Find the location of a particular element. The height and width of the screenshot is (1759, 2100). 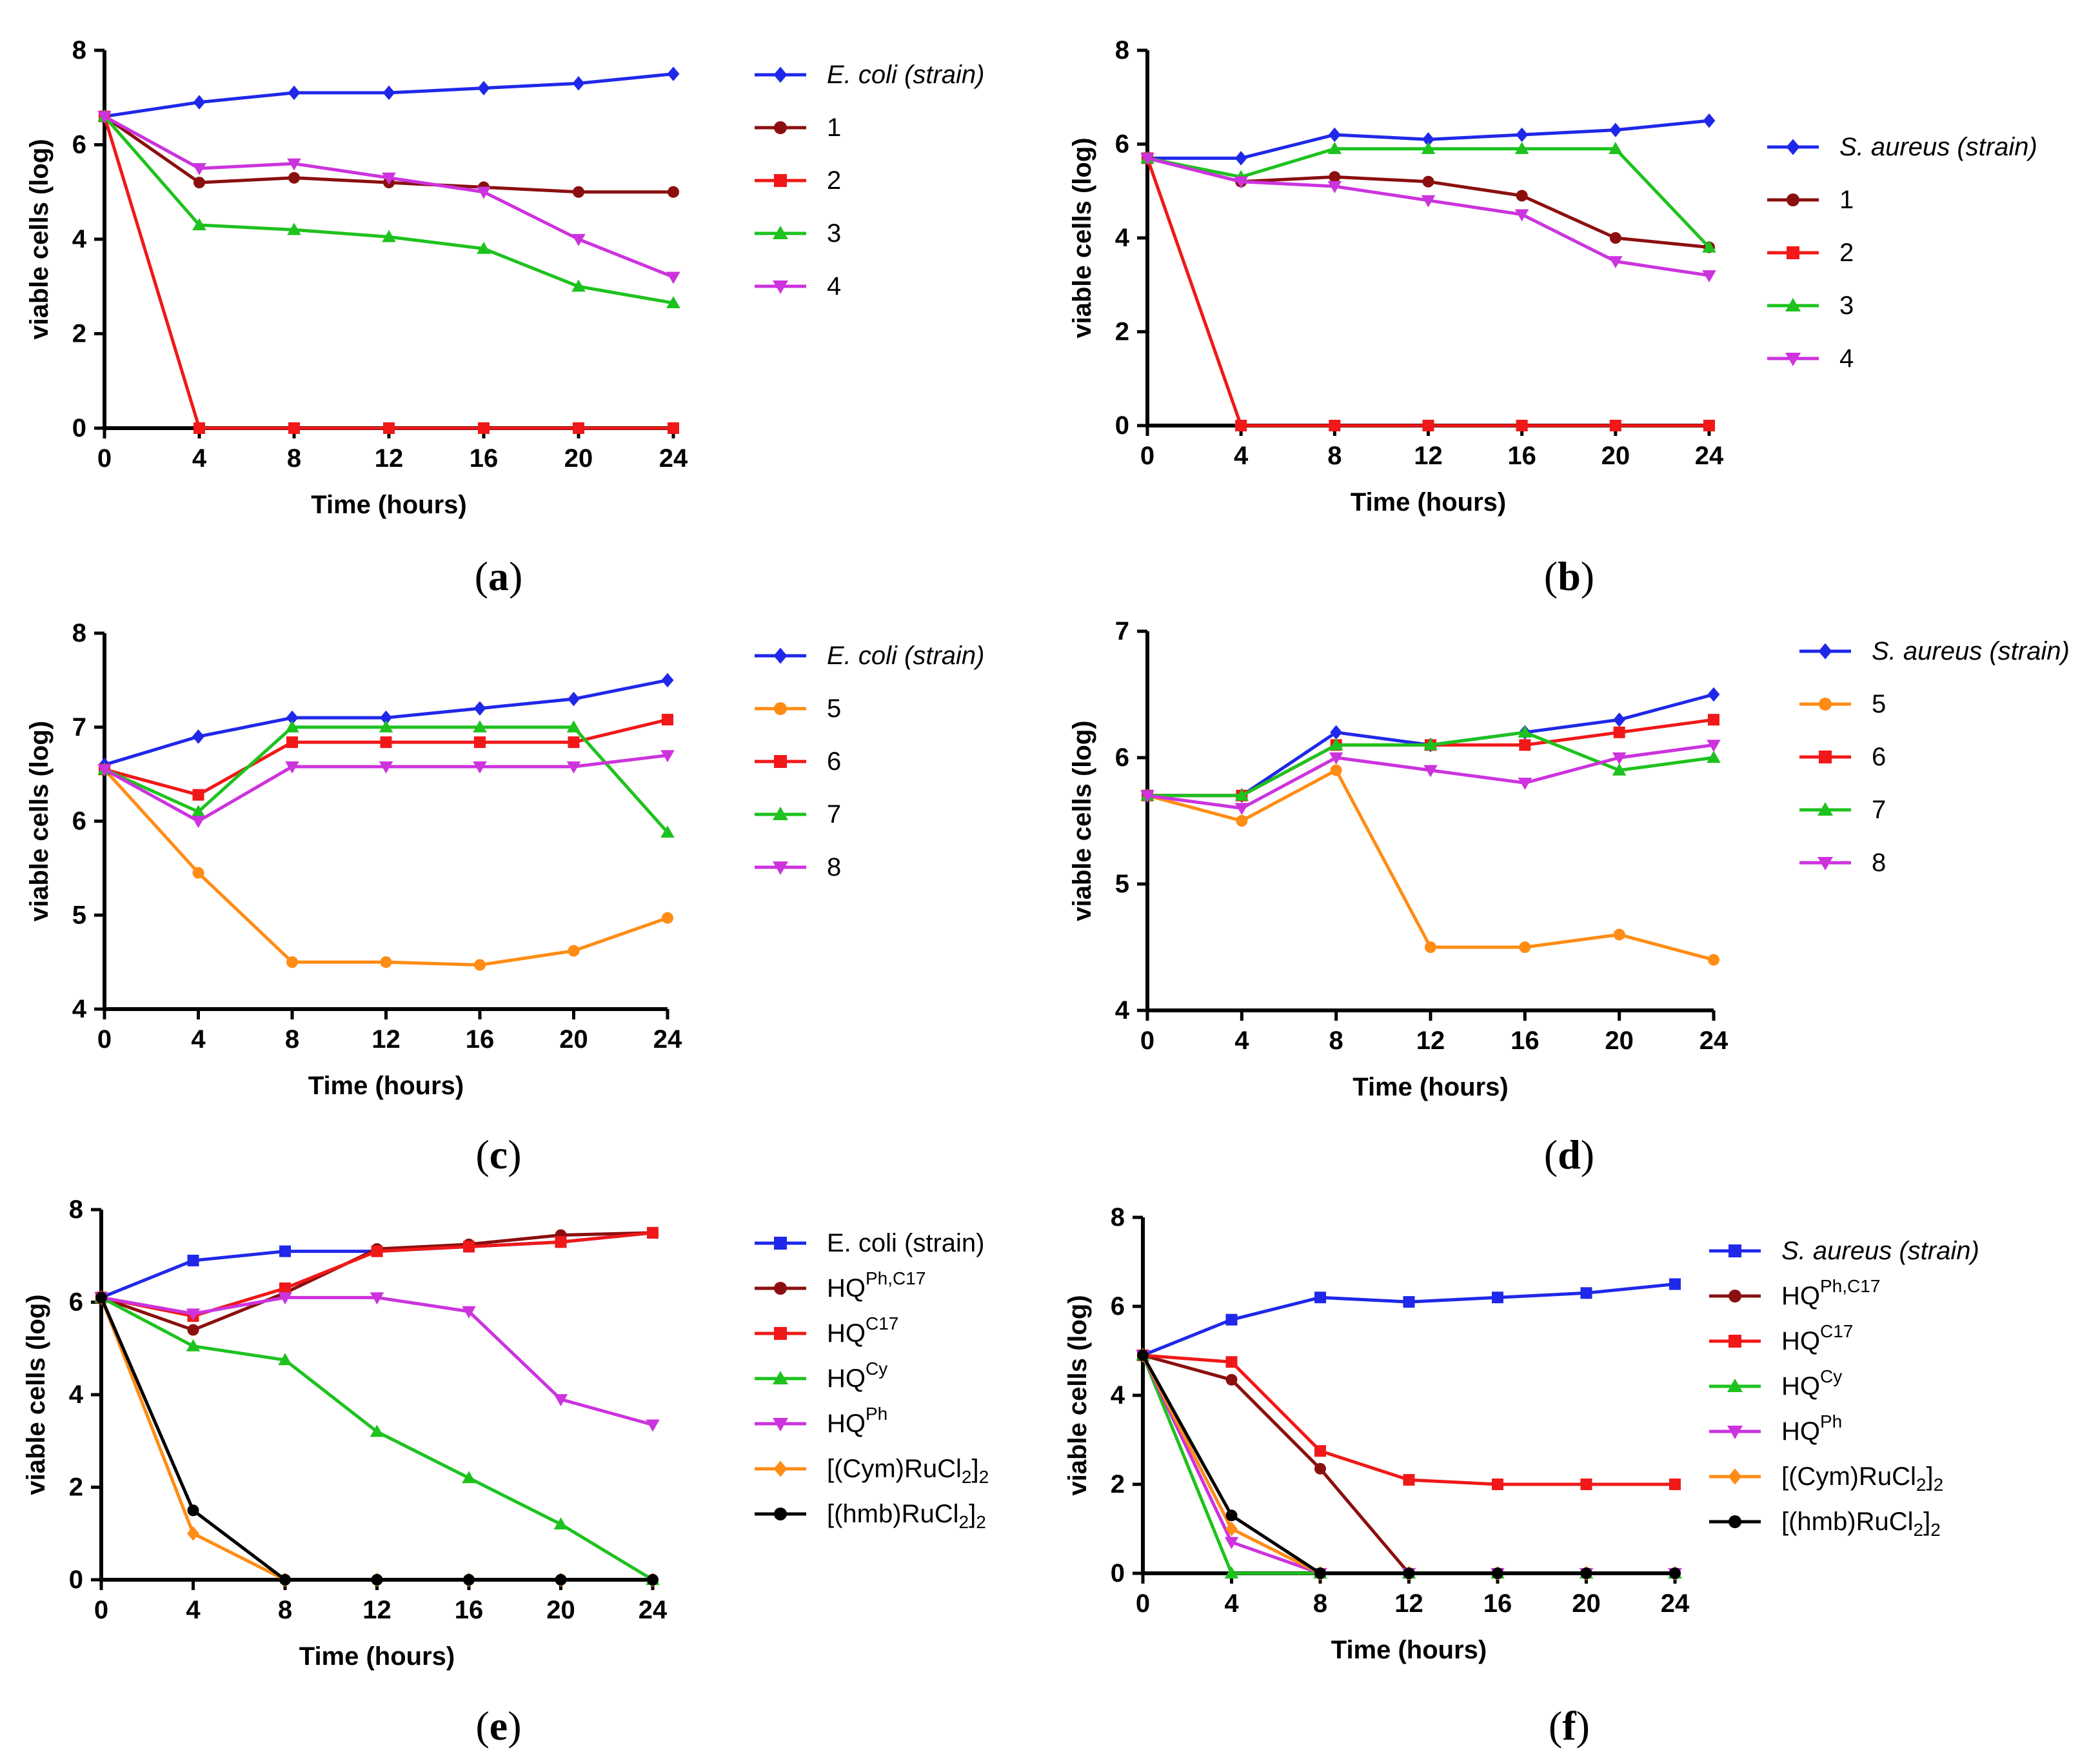

legend-label: E. coli (strain) is located at coordinates (906, 1243).